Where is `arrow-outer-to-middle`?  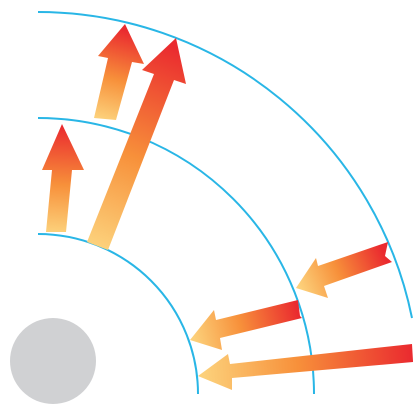 arrow-outer-to-middle is located at coordinates (344, 270).